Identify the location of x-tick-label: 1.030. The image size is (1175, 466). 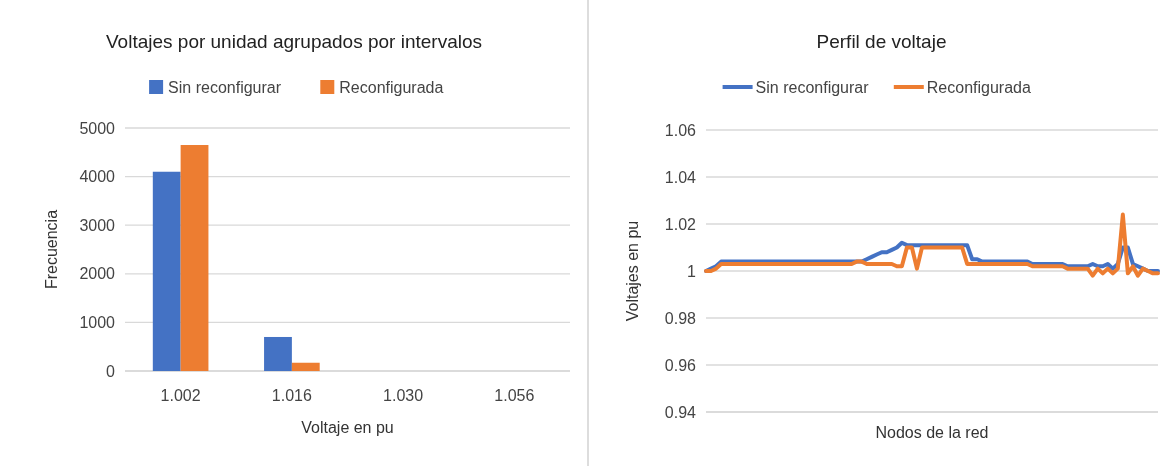
(403, 395).